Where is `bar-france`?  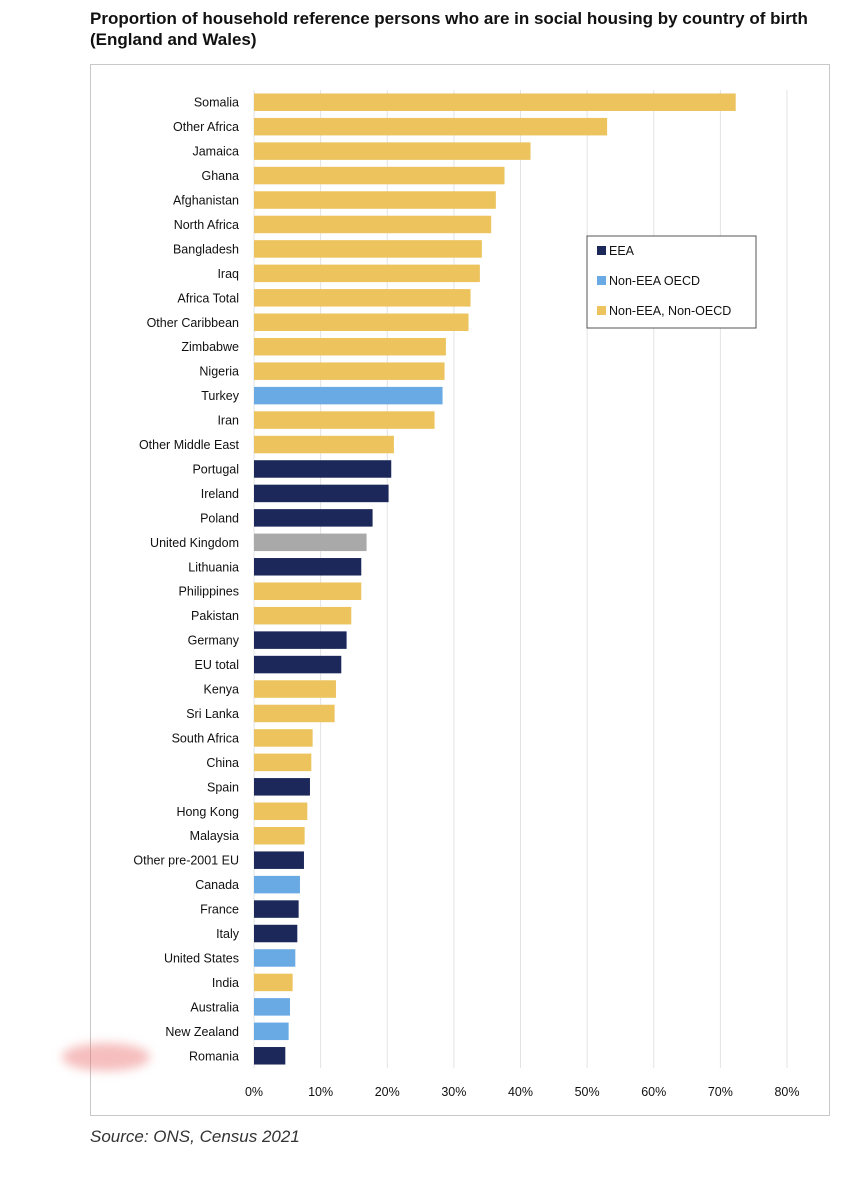 bar-france is located at coordinates (276, 909).